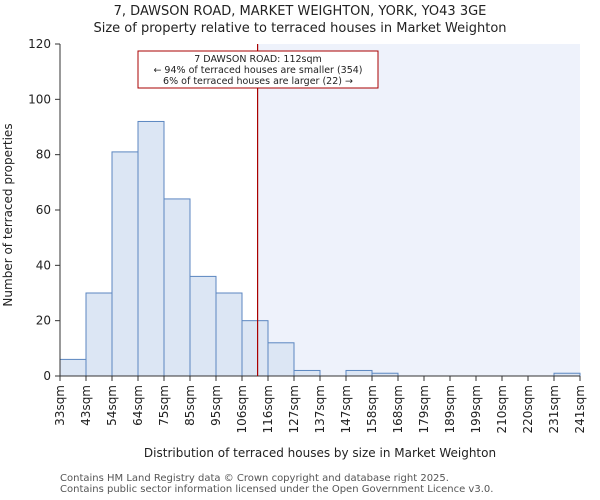  Describe the element at coordinates (8, 214) in the screenshot. I see `y-axis-label: Number of terraced properties` at that location.